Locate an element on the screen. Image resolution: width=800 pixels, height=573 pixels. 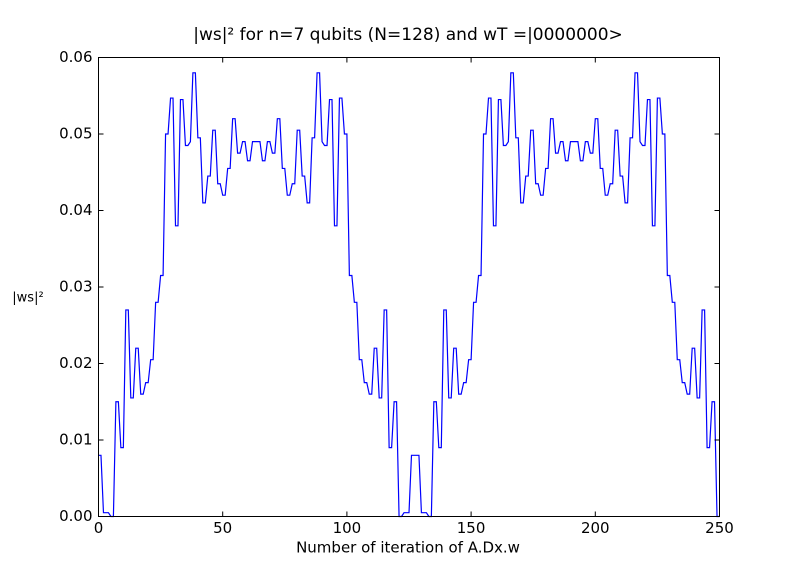
y-tick-label: 0.03 is located at coordinates (75, 287).